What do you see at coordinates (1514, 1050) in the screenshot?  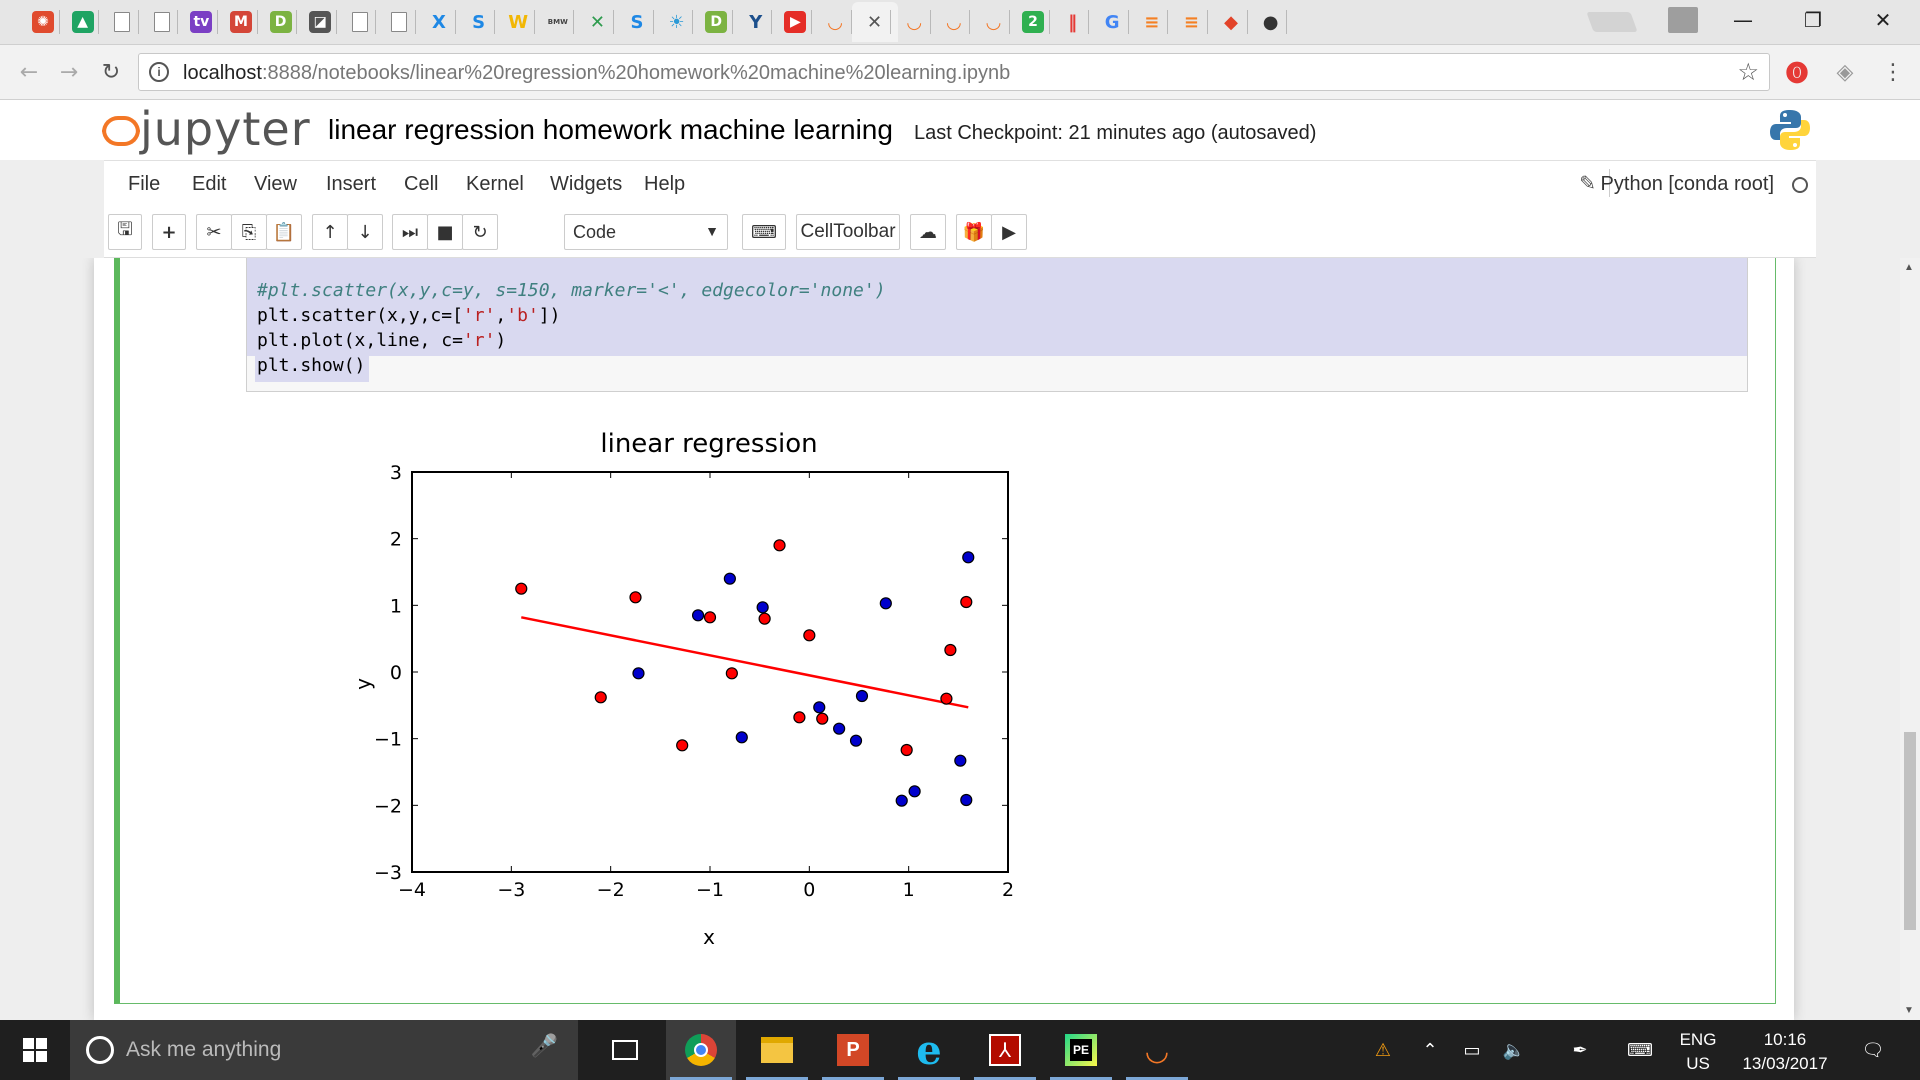 I see `volume-icon: 🔈` at bounding box center [1514, 1050].